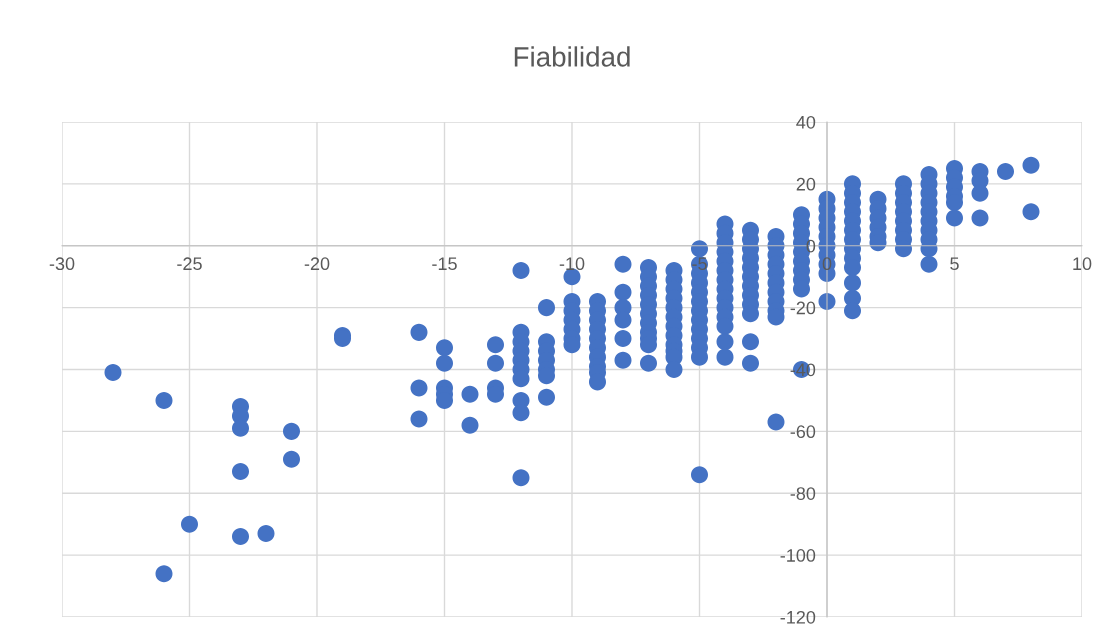  I want to click on x-tick-label: -10, so click(572, 264).